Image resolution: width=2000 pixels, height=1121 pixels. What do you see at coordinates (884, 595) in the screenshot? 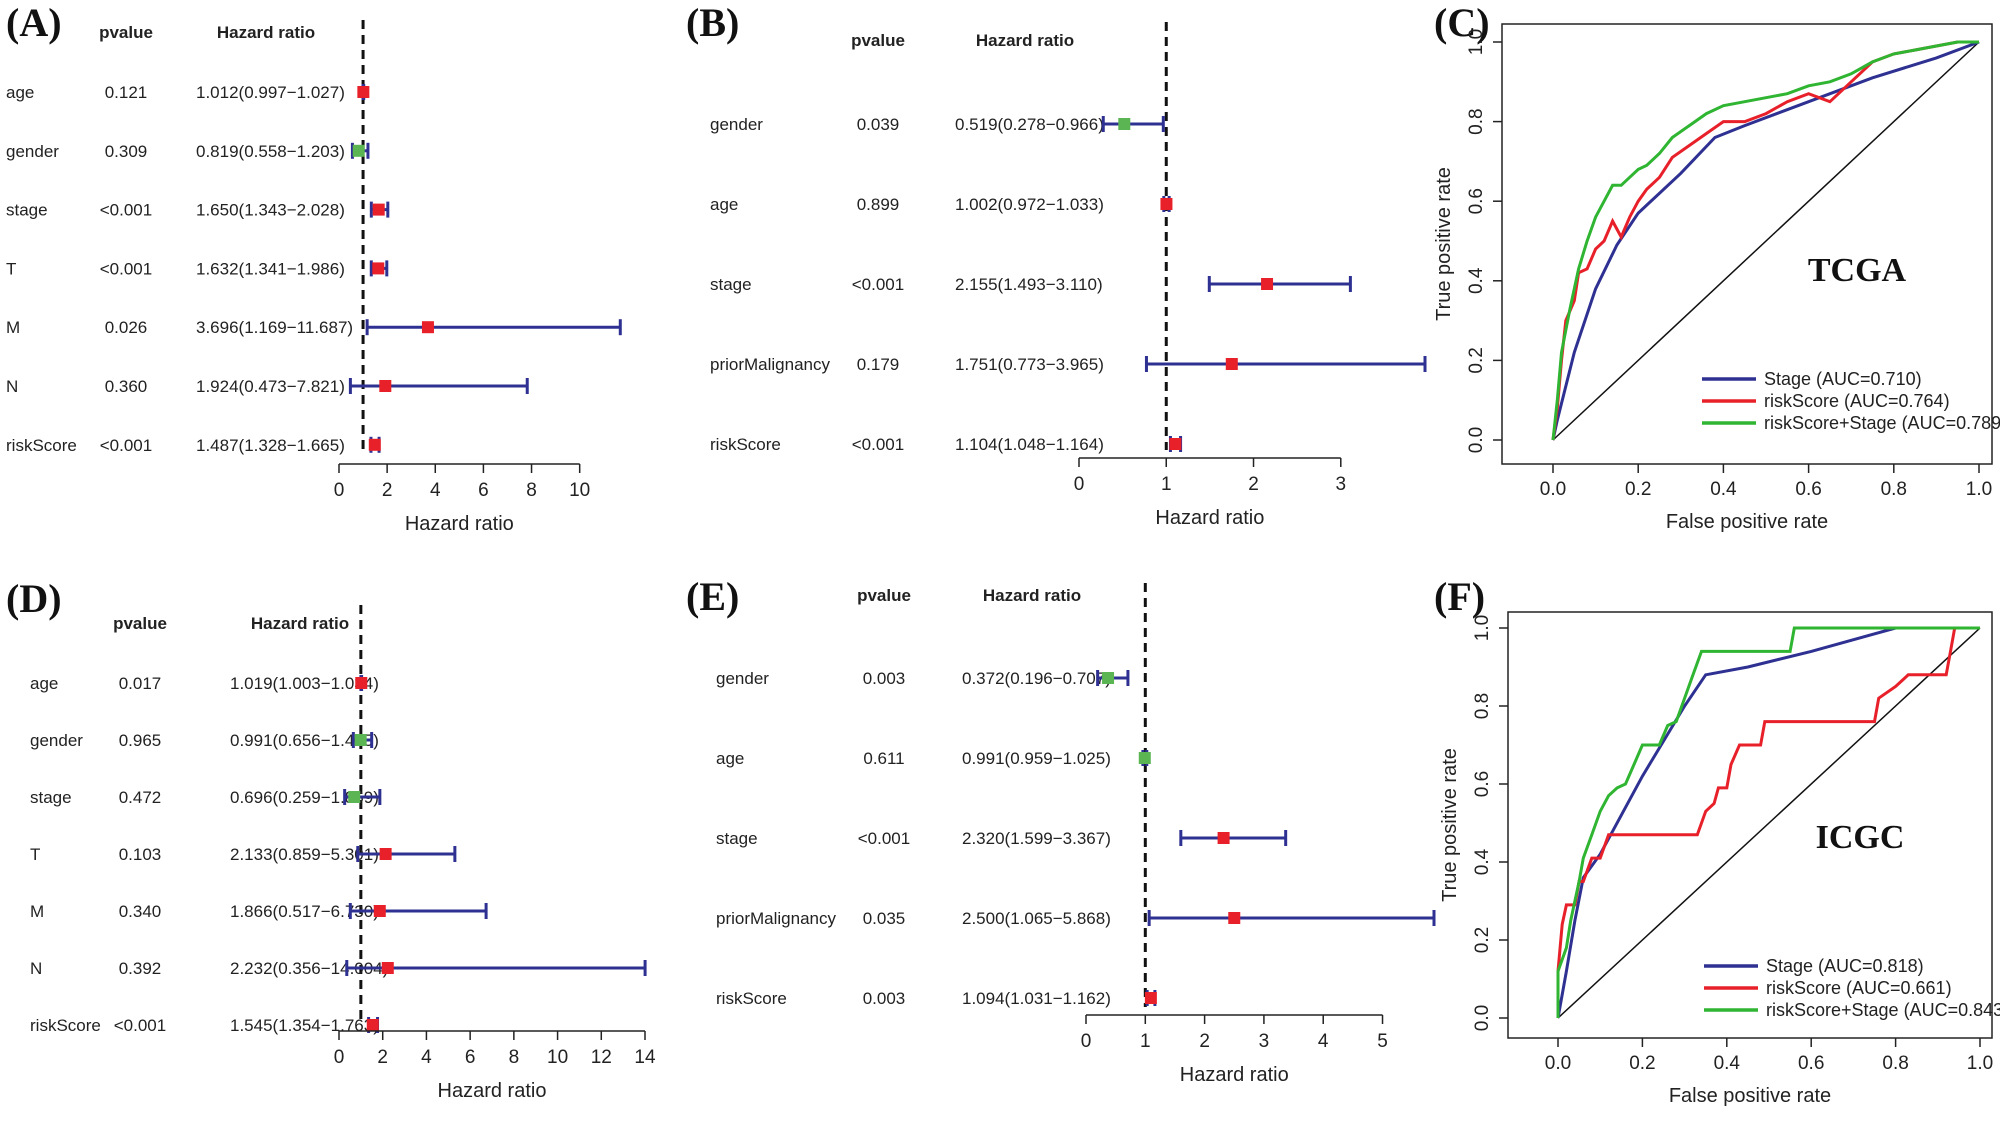
I see `pvalue-header: pvalue` at bounding box center [884, 595].